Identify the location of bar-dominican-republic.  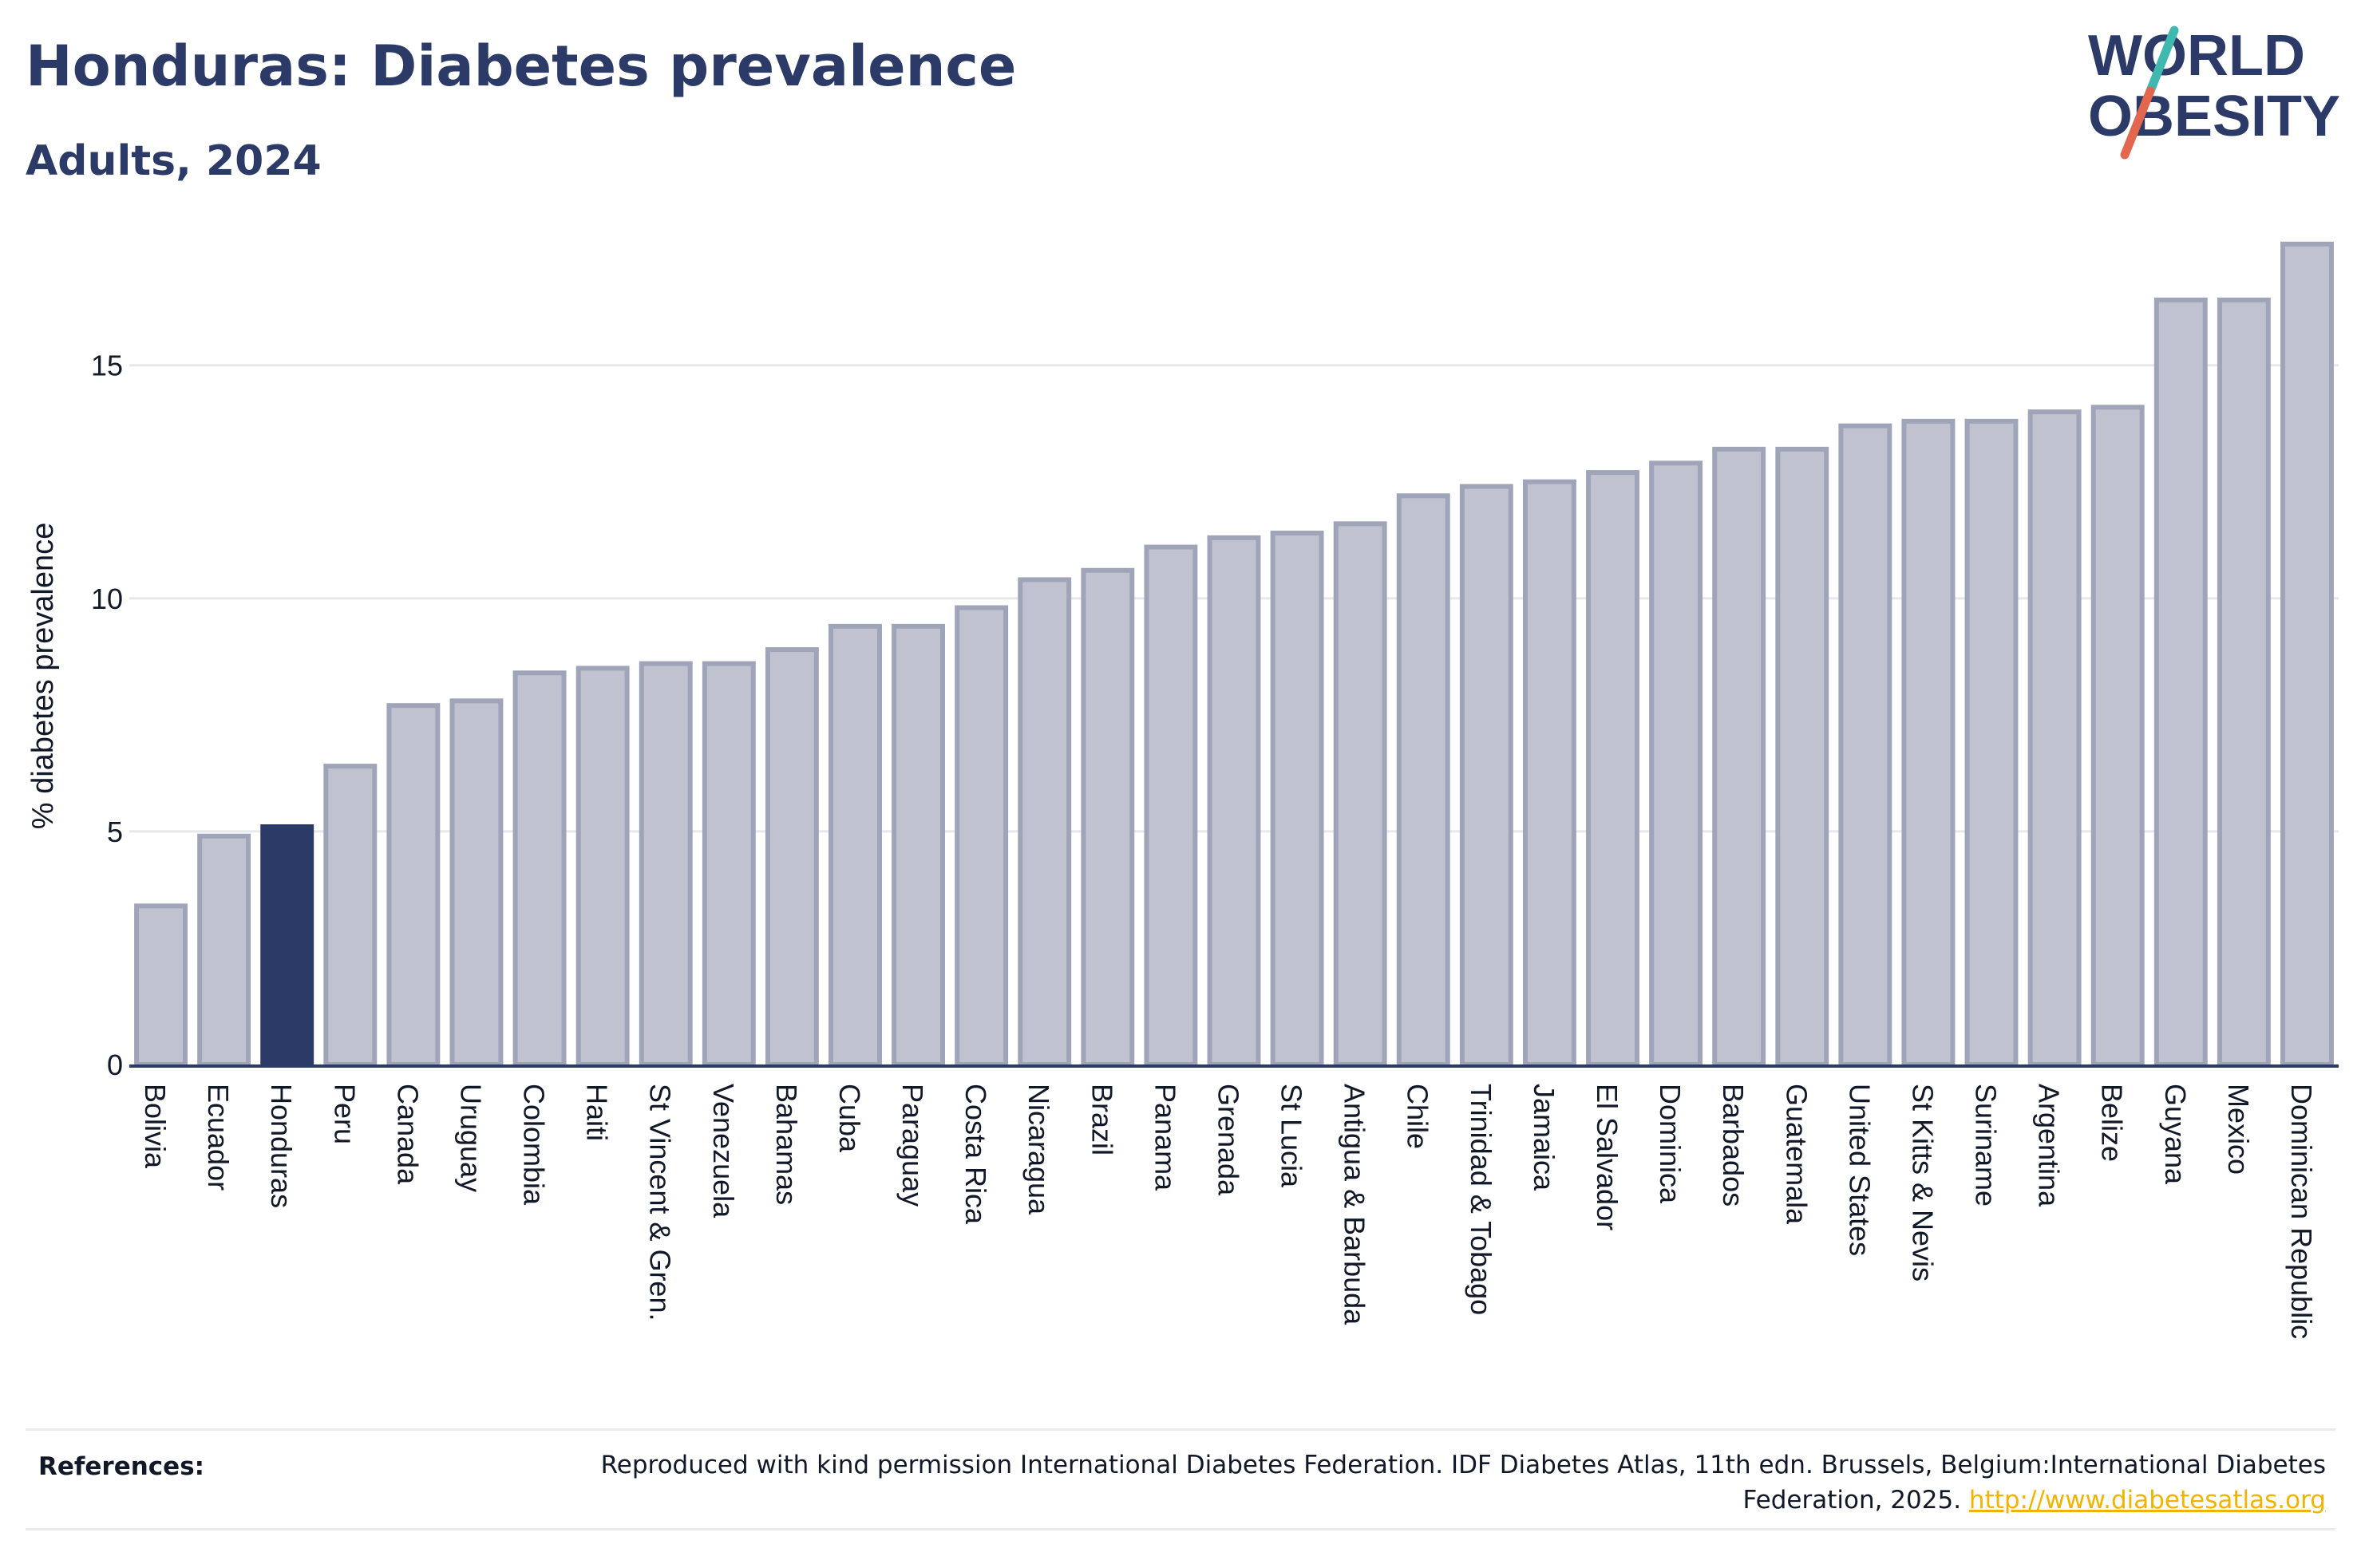
(2307, 654).